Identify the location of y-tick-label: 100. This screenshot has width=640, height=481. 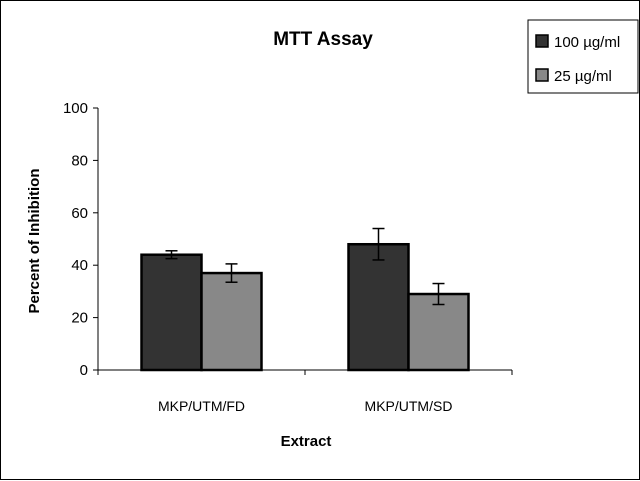
(75, 108).